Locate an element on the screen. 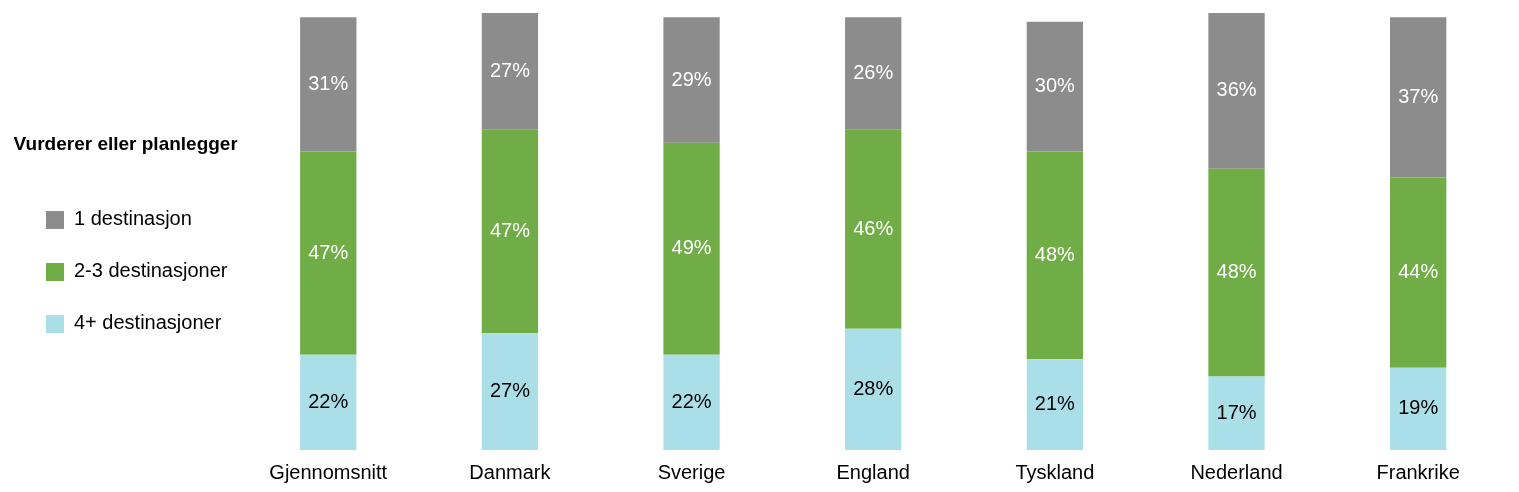 This screenshot has width=1519, height=492. legend-title: Vurderer eller planlegger is located at coordinates (126, 143).